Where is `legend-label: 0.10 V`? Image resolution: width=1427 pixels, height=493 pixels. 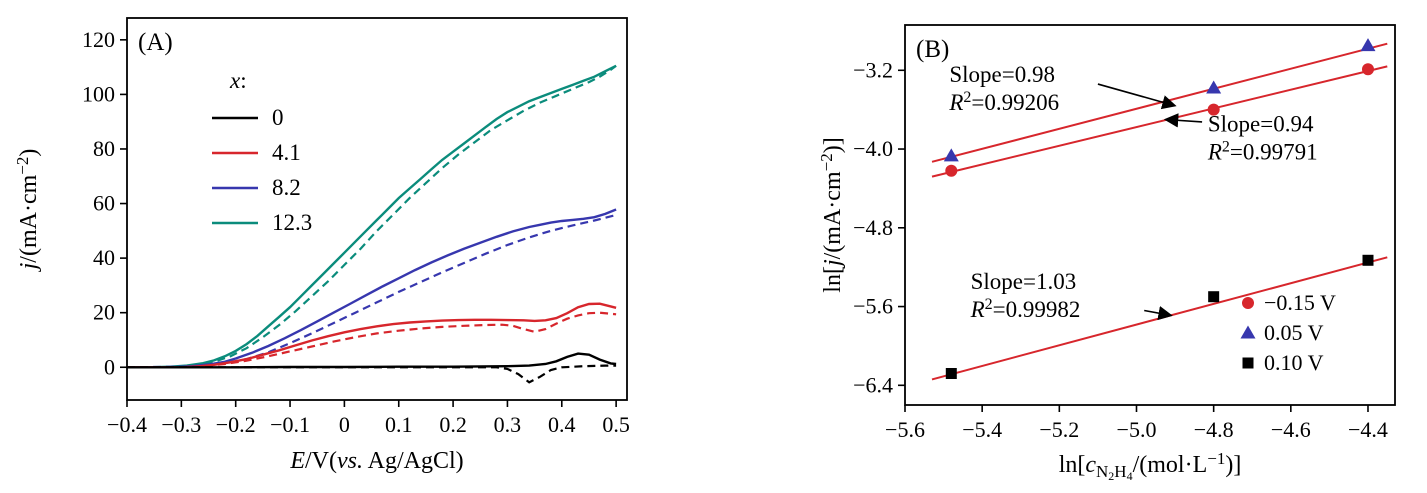 legend-label: 0.10 V is located at coordinates (1294, 362).